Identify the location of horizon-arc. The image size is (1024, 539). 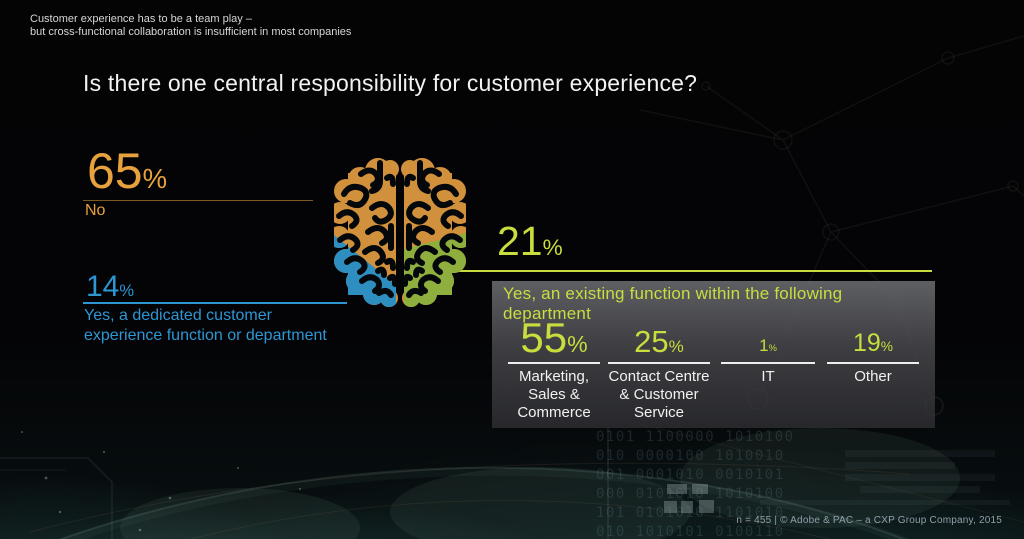
(512, 502).